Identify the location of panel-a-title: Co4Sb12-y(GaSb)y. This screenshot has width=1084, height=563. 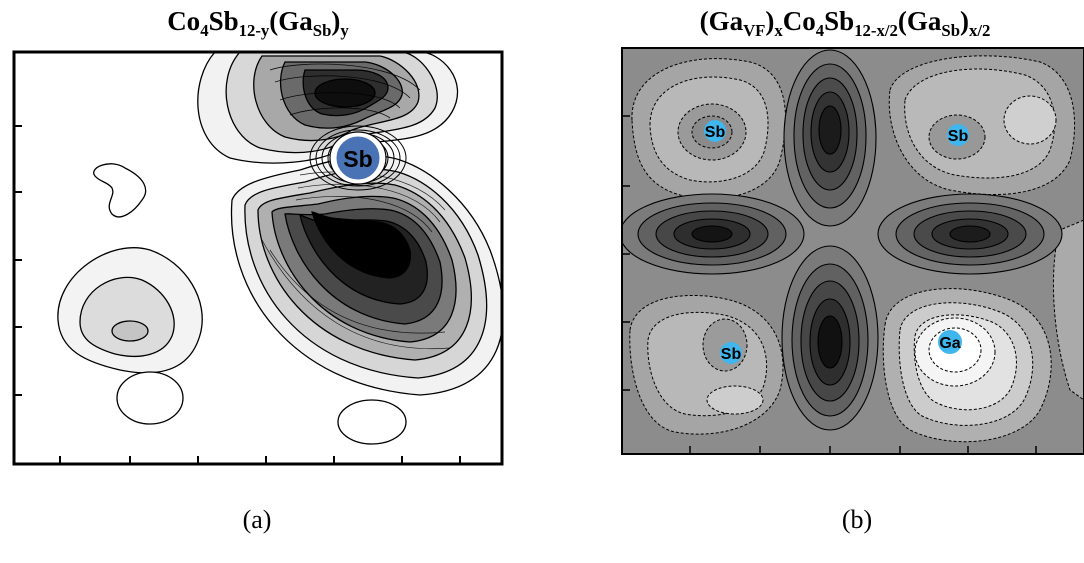
(258, 23).